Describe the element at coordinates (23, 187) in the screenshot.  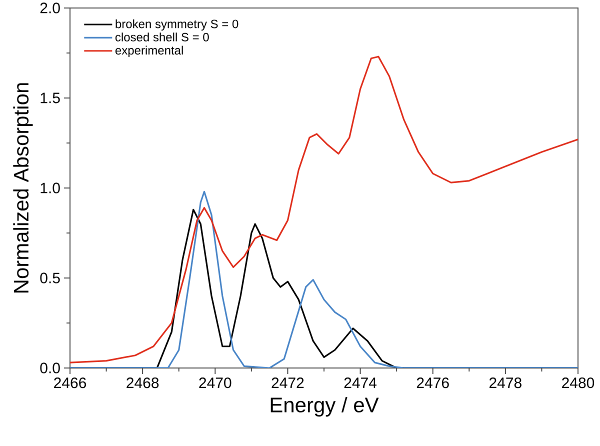
I see `y-axis-title: Normalized Absorption` at that location.